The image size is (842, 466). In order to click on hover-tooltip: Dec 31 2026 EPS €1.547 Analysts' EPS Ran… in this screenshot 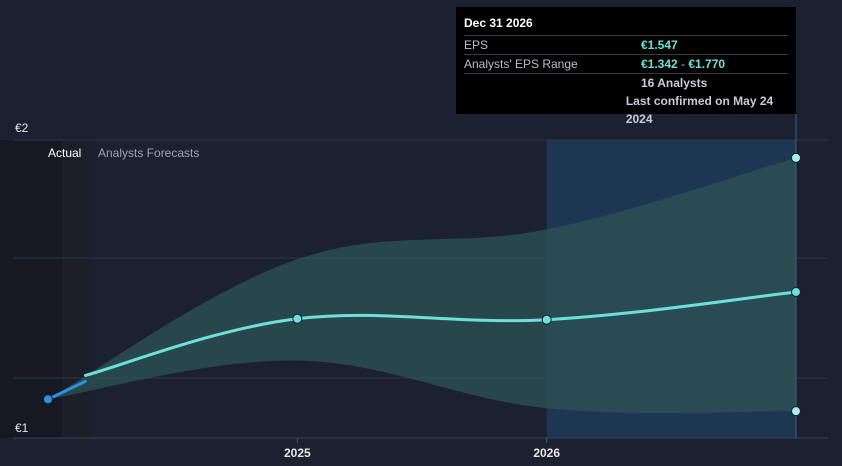, I will do `click(626, 66)`.